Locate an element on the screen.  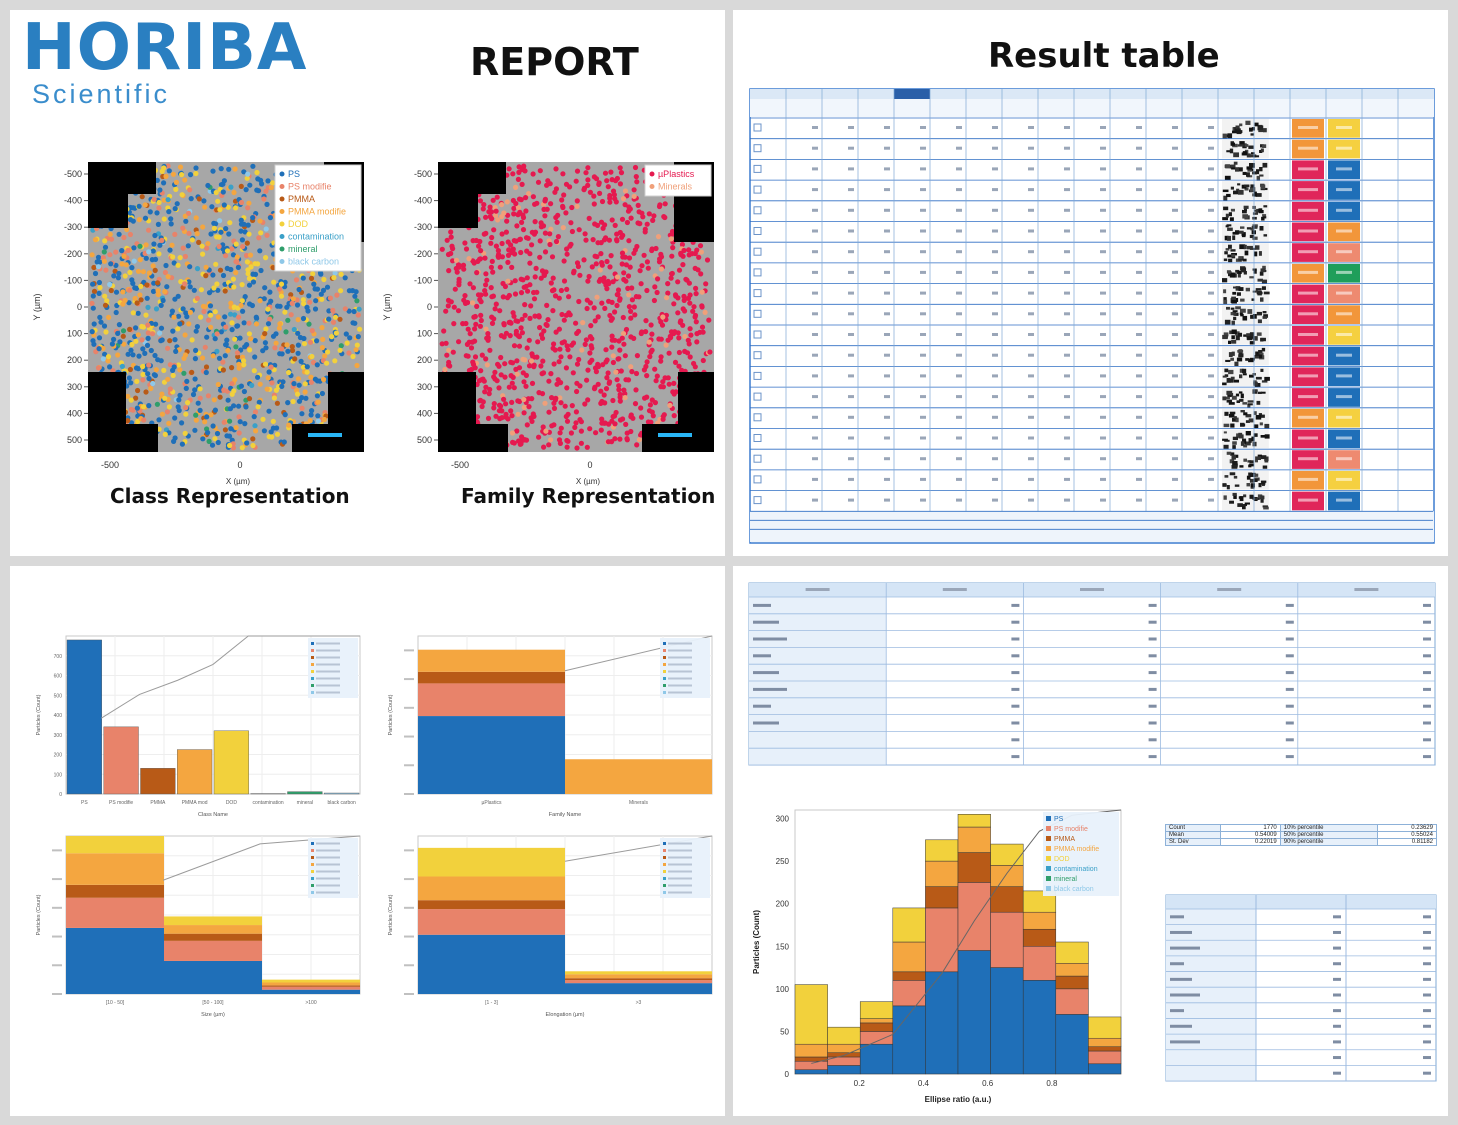
summary-grid-table is located at coordinates (1093, 674).